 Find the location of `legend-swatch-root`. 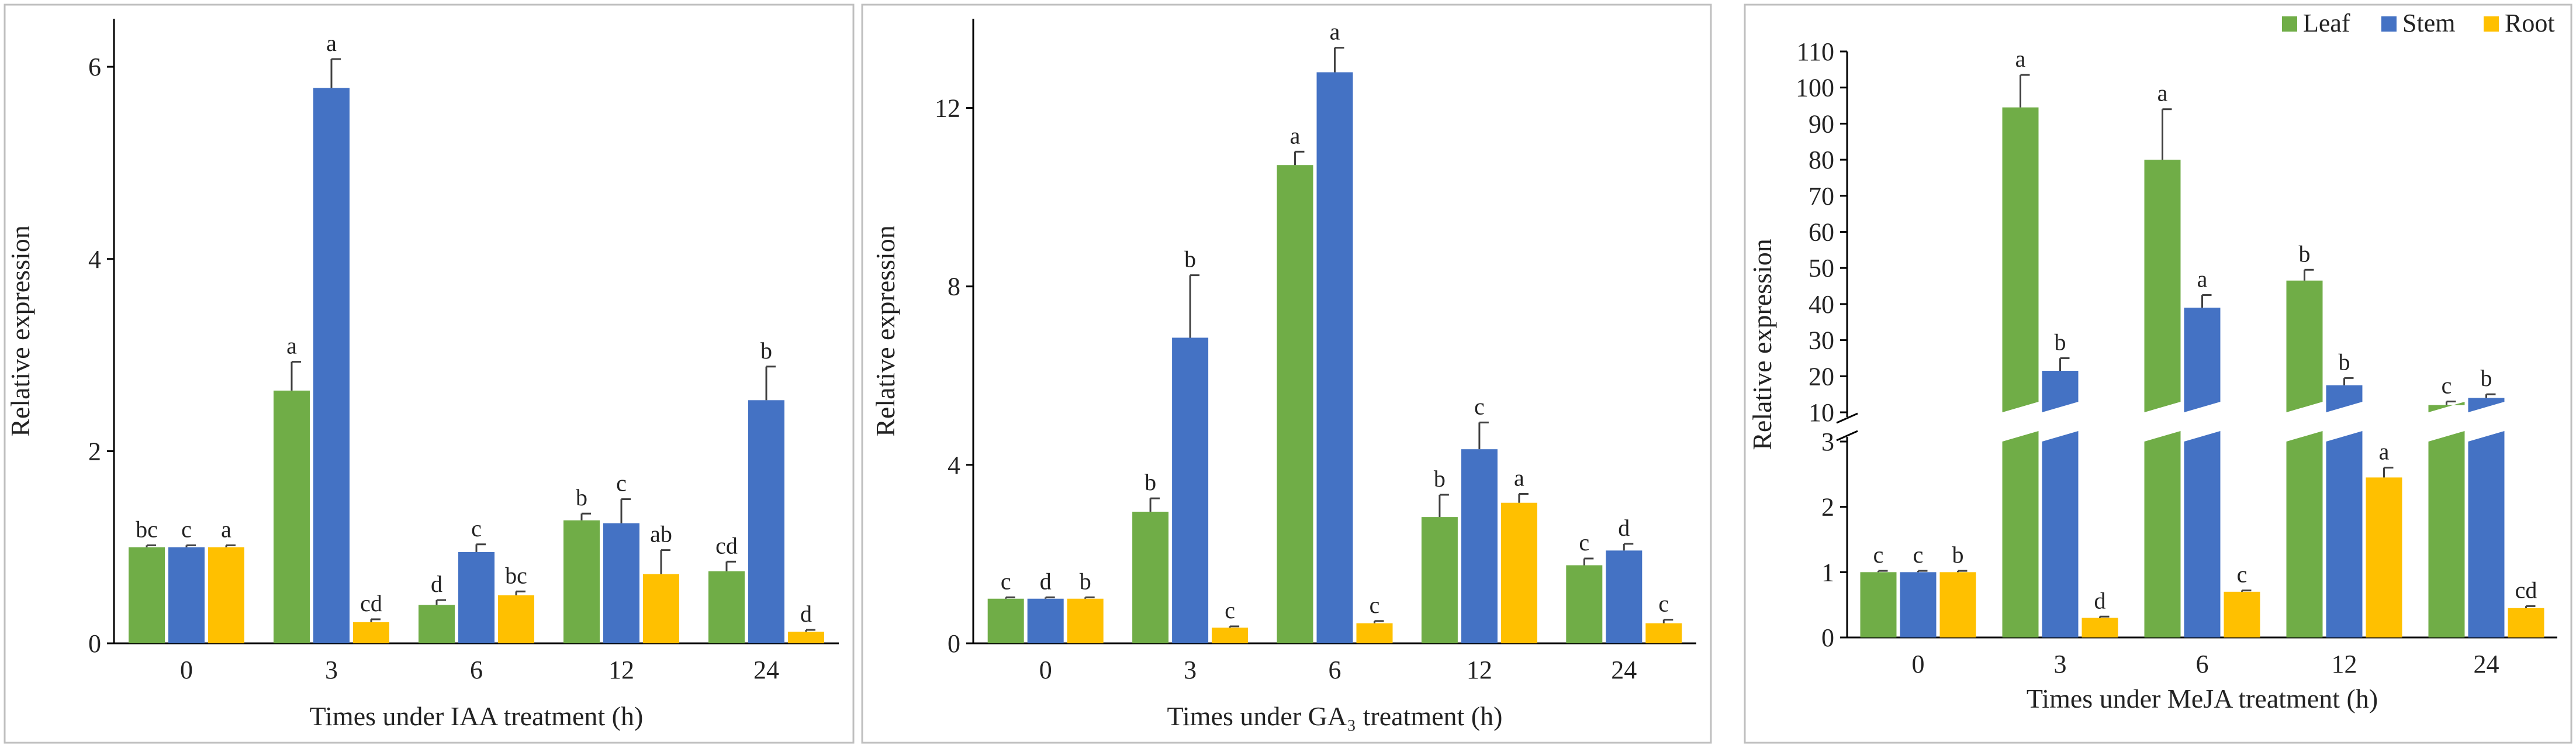

legend-swatch-root is located at coordinates (2491, 24).